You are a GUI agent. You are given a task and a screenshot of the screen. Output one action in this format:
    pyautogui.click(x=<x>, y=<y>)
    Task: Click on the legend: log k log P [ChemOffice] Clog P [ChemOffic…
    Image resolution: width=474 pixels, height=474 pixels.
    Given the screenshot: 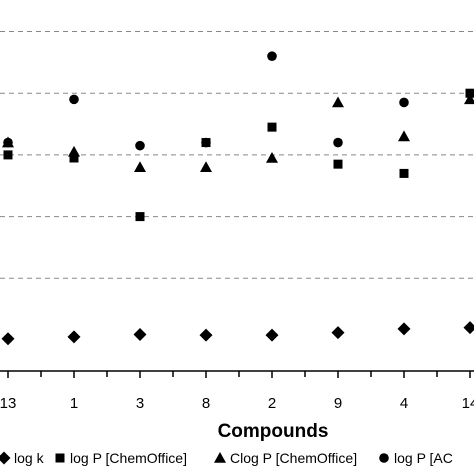 What is the action you would take?
    pyautogui.click(x=226, y=458)
    